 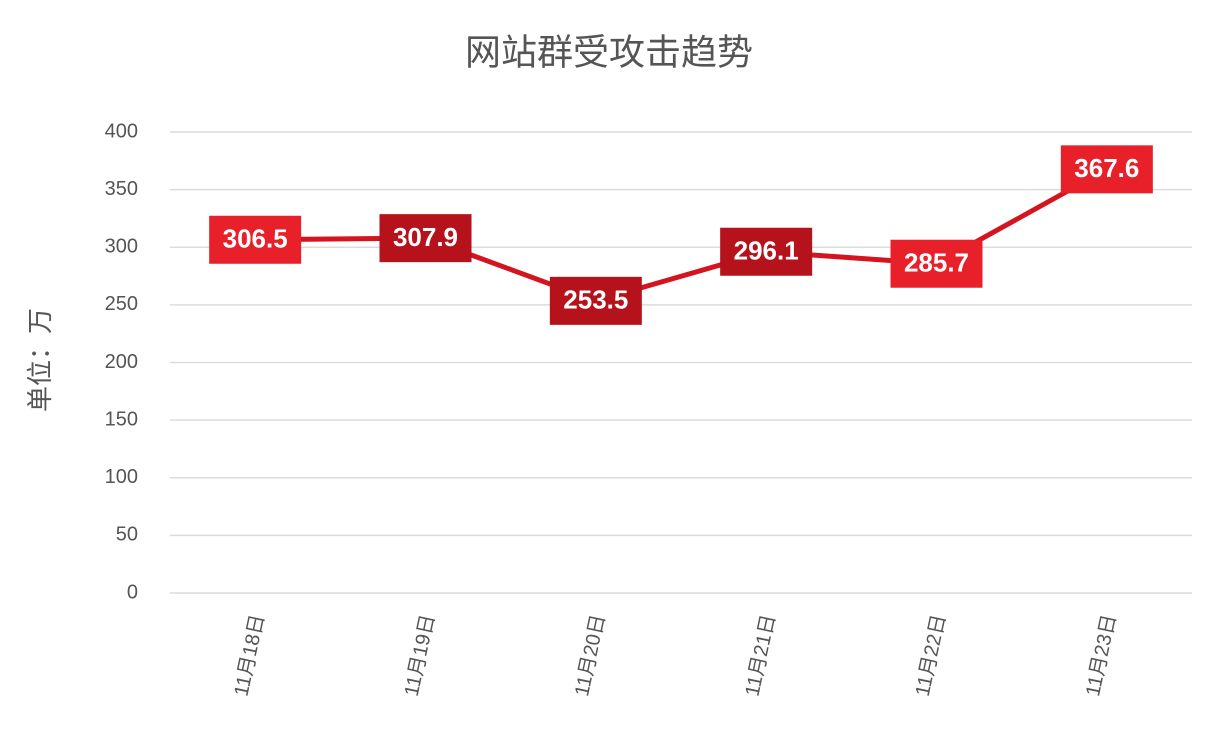 What do you see at coordinates (420, 656) in the screenshot?
I see `x-tick-label: 11月19日` at bounding box center [420, 656].